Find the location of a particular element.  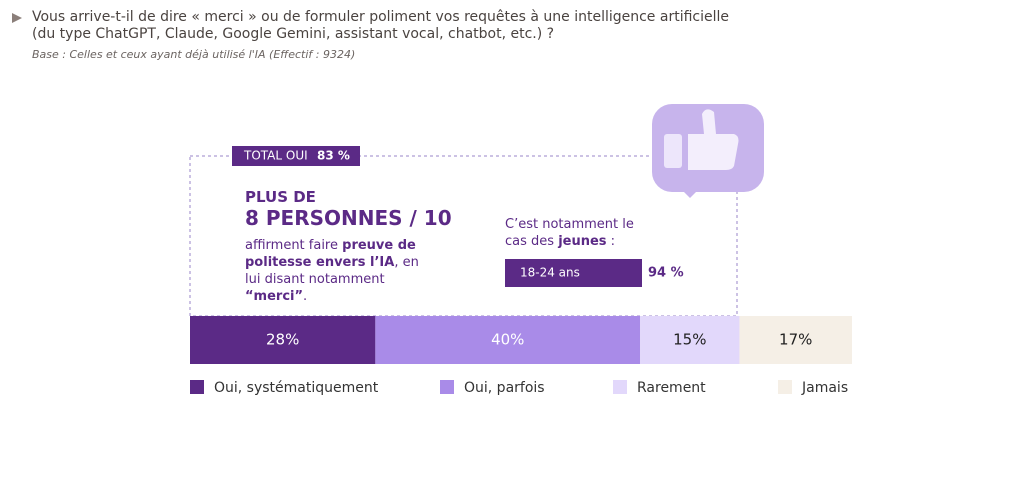

data-label: 15% is located at coordinates (689, 340).